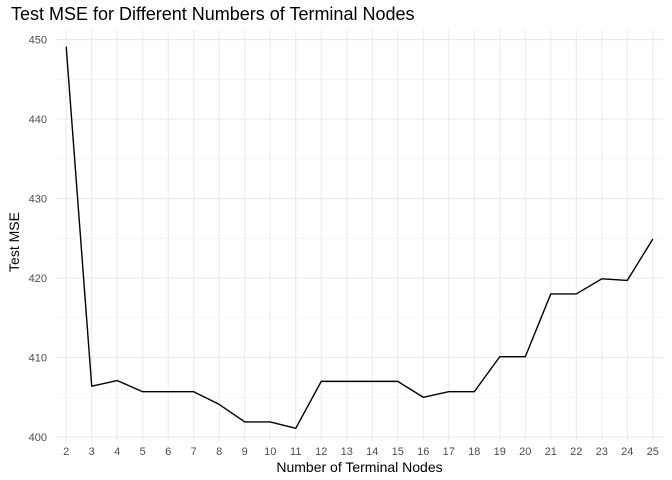  I want to click on y-tick-label: 440, so click(38, 120).